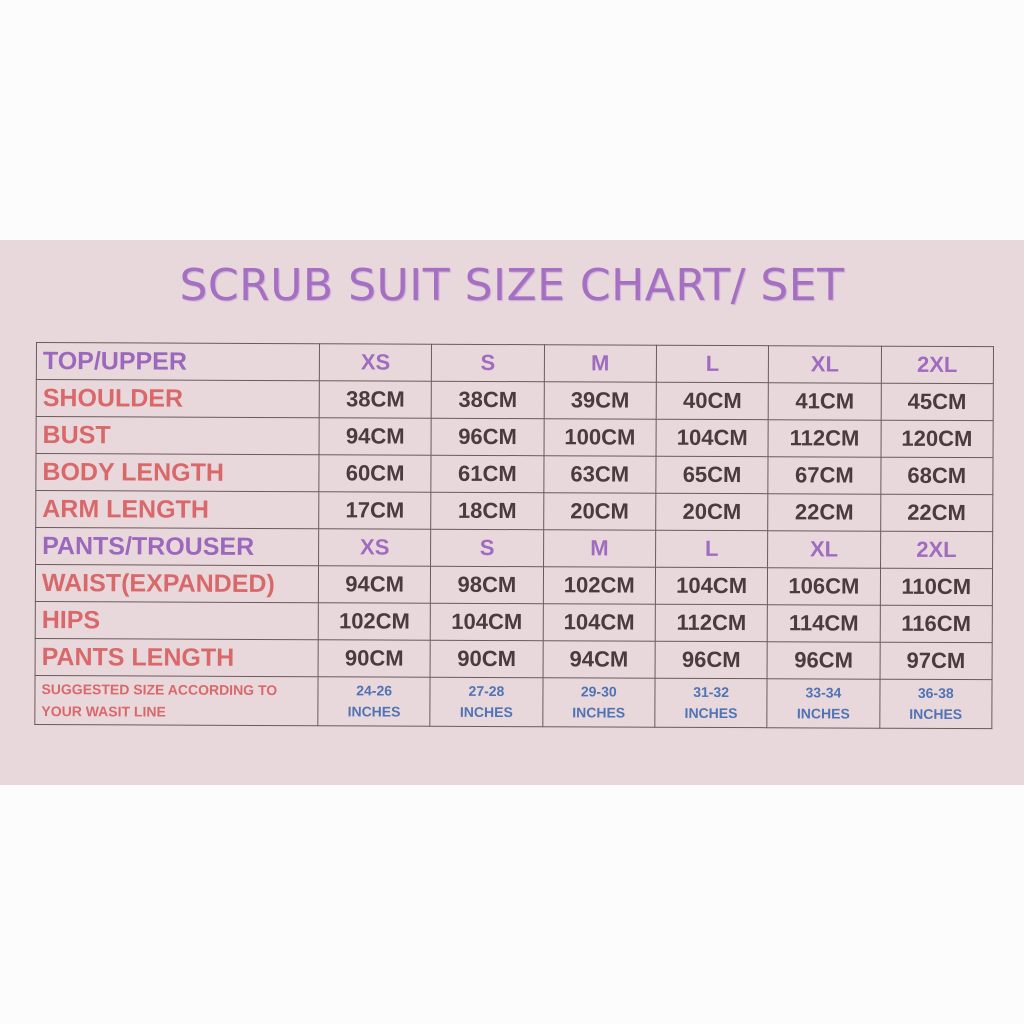 Image resolution: width=1024 pixels, height=1024 pixels. What do you see at coordinates (824, 475) in the screenshot?
I see `measurement-cell: 67CM` at bounding box center [824, 475].